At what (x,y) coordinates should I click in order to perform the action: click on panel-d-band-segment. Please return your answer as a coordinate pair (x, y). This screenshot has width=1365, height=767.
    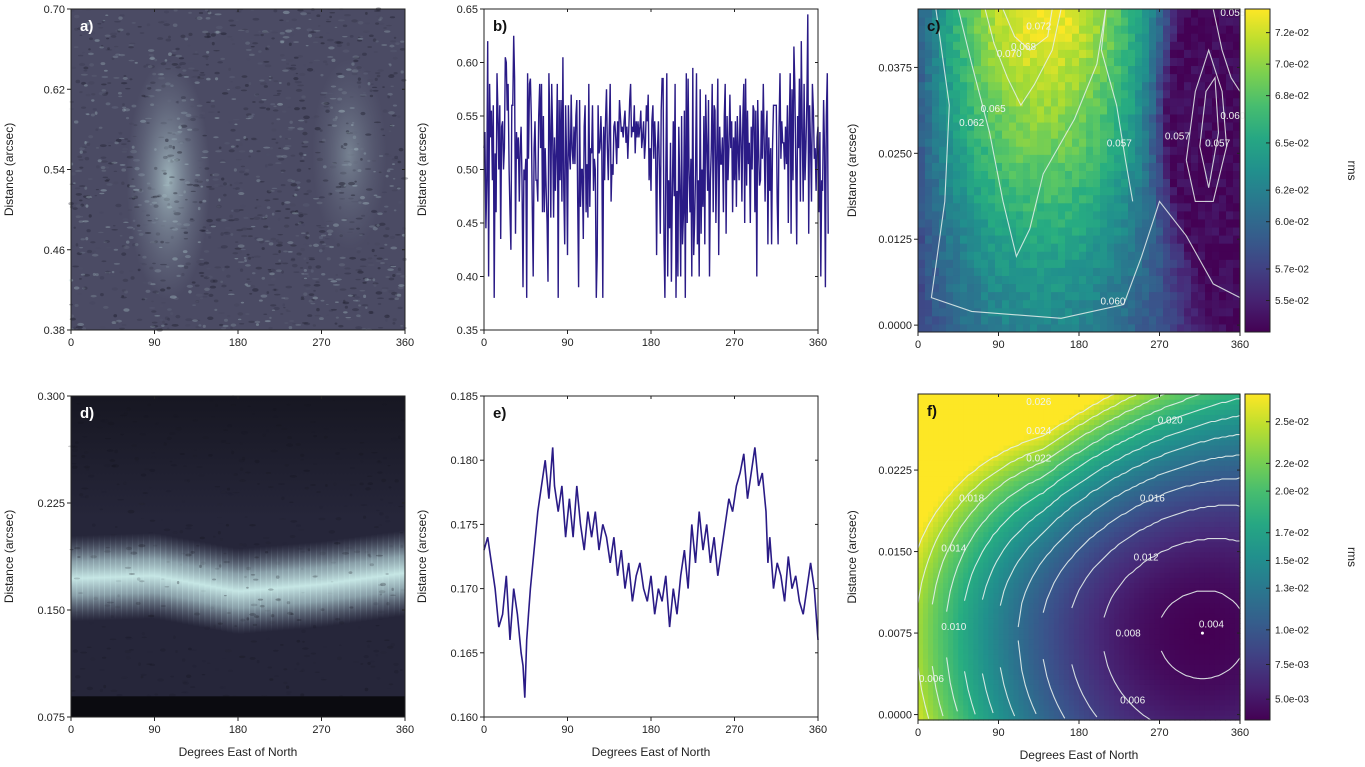
    Looking at the image, I should click on (140, 576).